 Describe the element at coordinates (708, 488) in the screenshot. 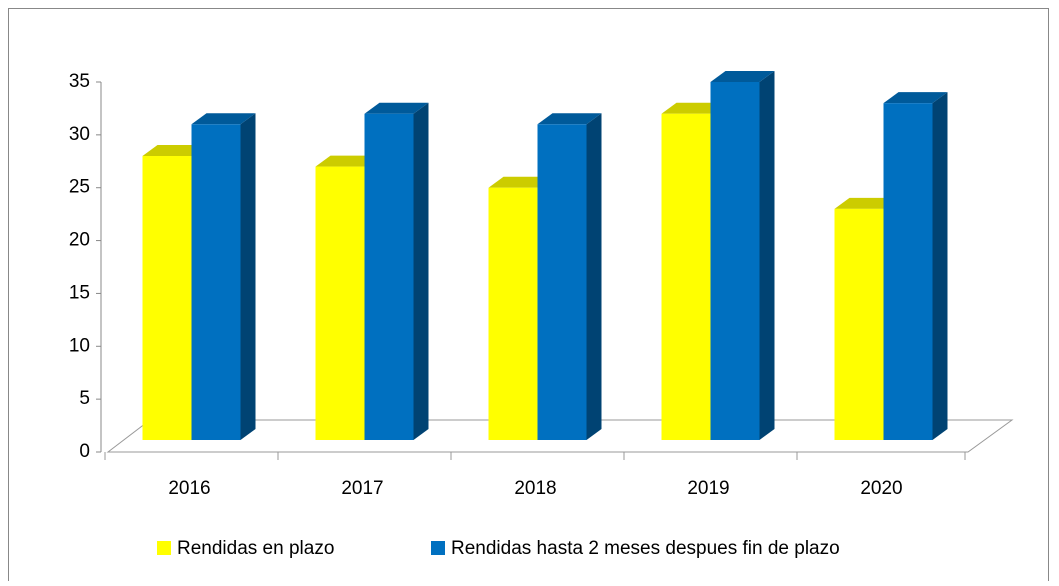

I see `x-tick-label: 2019` at that location.